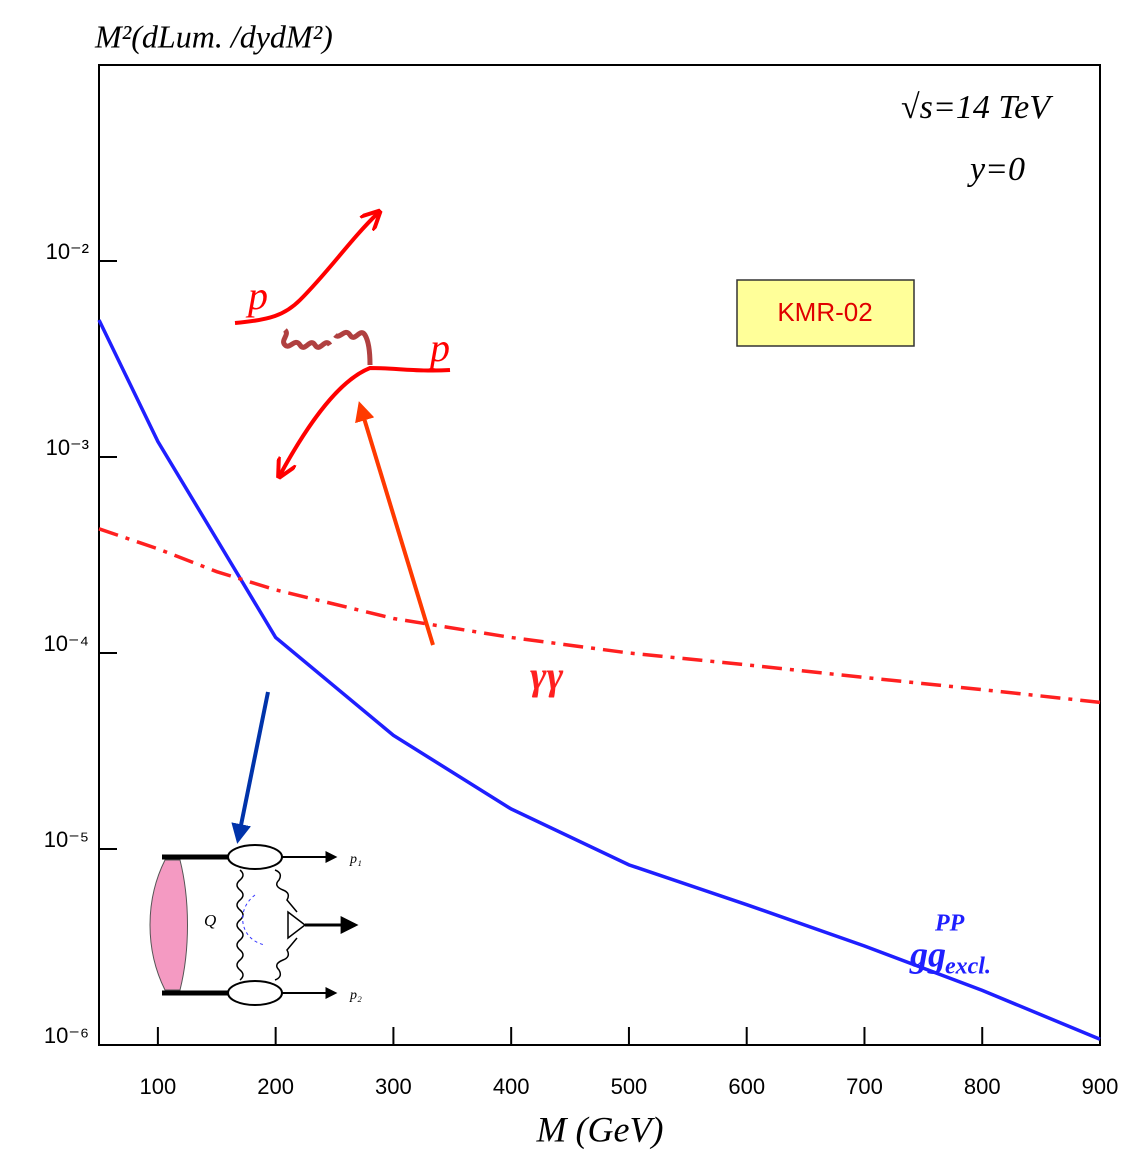 This screenshot has width=1134, height=1166. I want to click on rapidity-label: y=0, so click(996, 169).